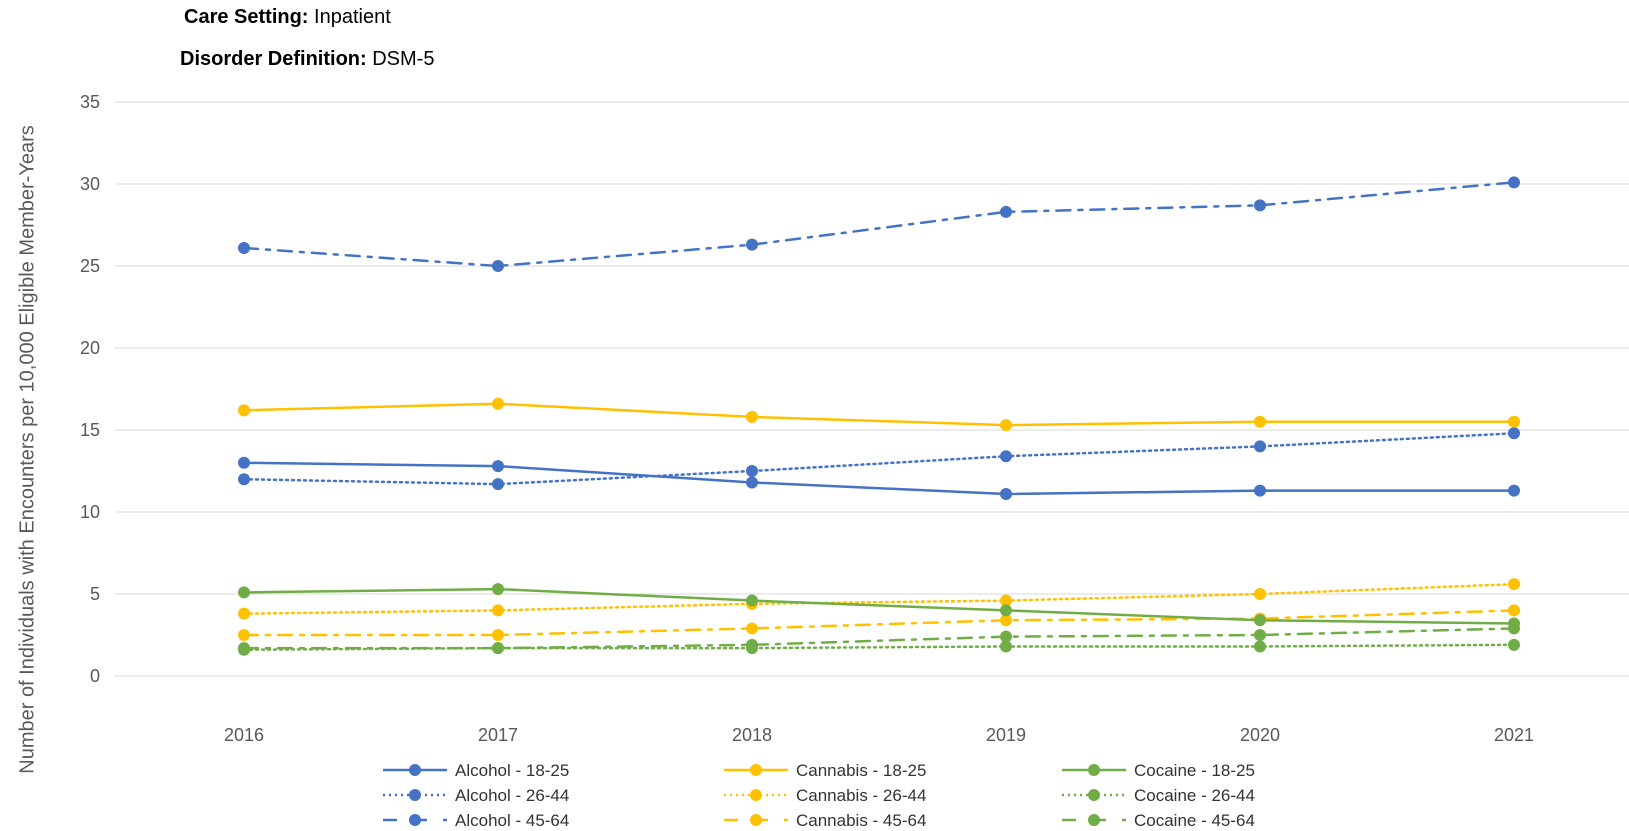 The width and height of the screenshot is (1629, 831). I want to click on definition-value: DSM-5, so click(403, 59).